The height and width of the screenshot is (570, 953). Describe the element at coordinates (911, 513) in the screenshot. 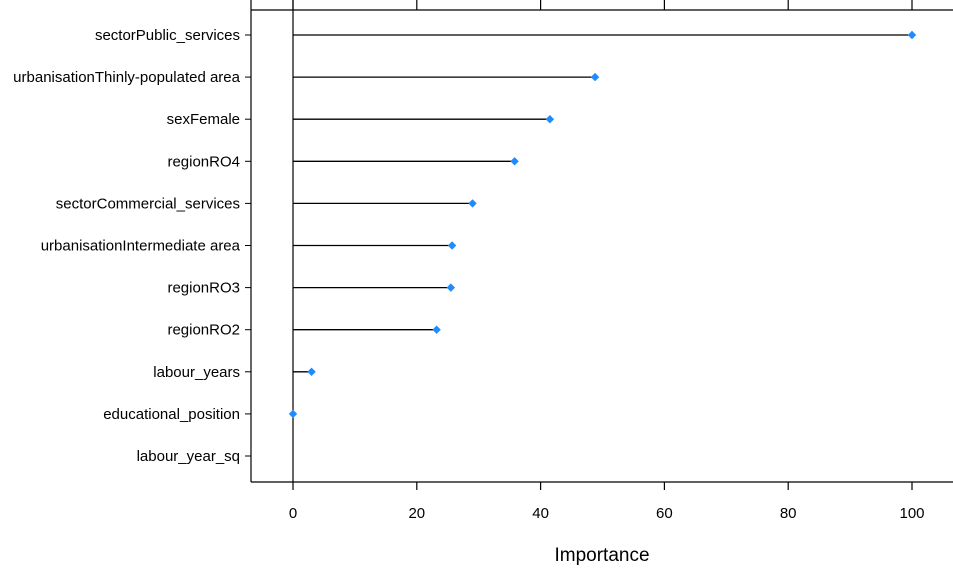

I see `x-tick-label: 100` at that location.